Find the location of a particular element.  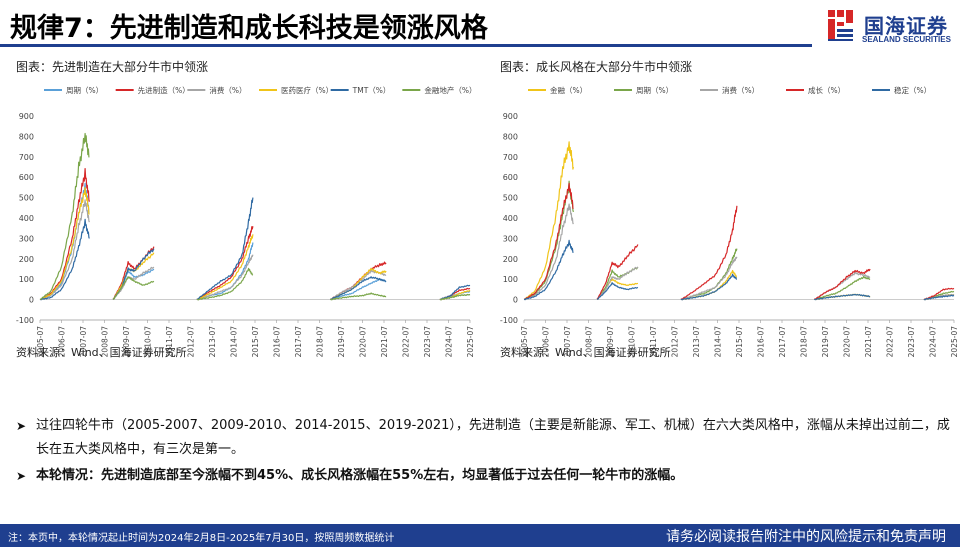

chart-caption: 图表：先进制造在大部分牛市中领涨 is located at coordinates (112, 67).